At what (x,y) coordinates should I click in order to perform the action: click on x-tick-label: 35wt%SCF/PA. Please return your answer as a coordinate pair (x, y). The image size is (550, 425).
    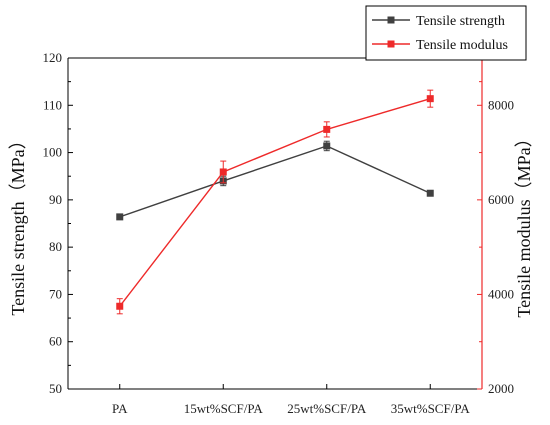
    Looking at the image, I should click on (431, 408).